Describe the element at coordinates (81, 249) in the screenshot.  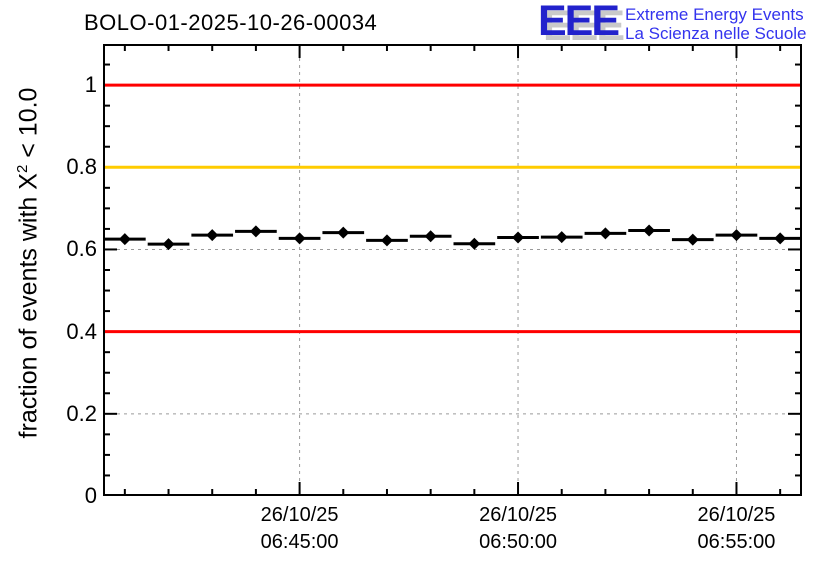
I see `y-axis-tick-label: 0.6` at that location.